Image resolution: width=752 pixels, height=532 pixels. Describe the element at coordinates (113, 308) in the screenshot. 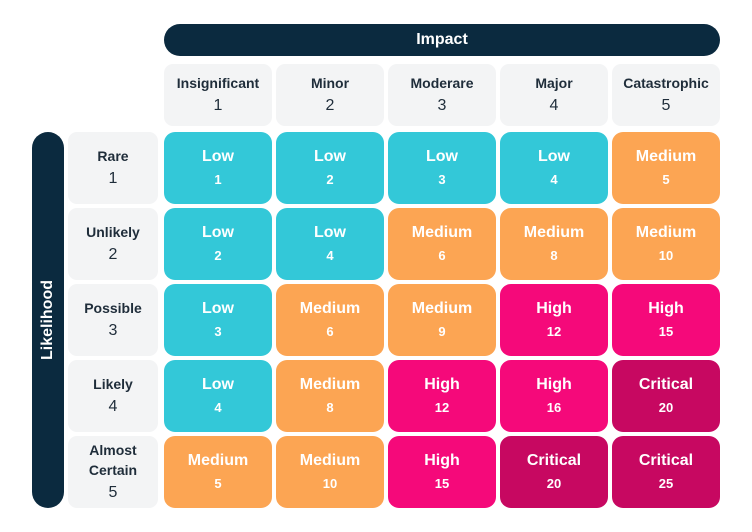

I see `likelihood-header-label: Possible` at that location.